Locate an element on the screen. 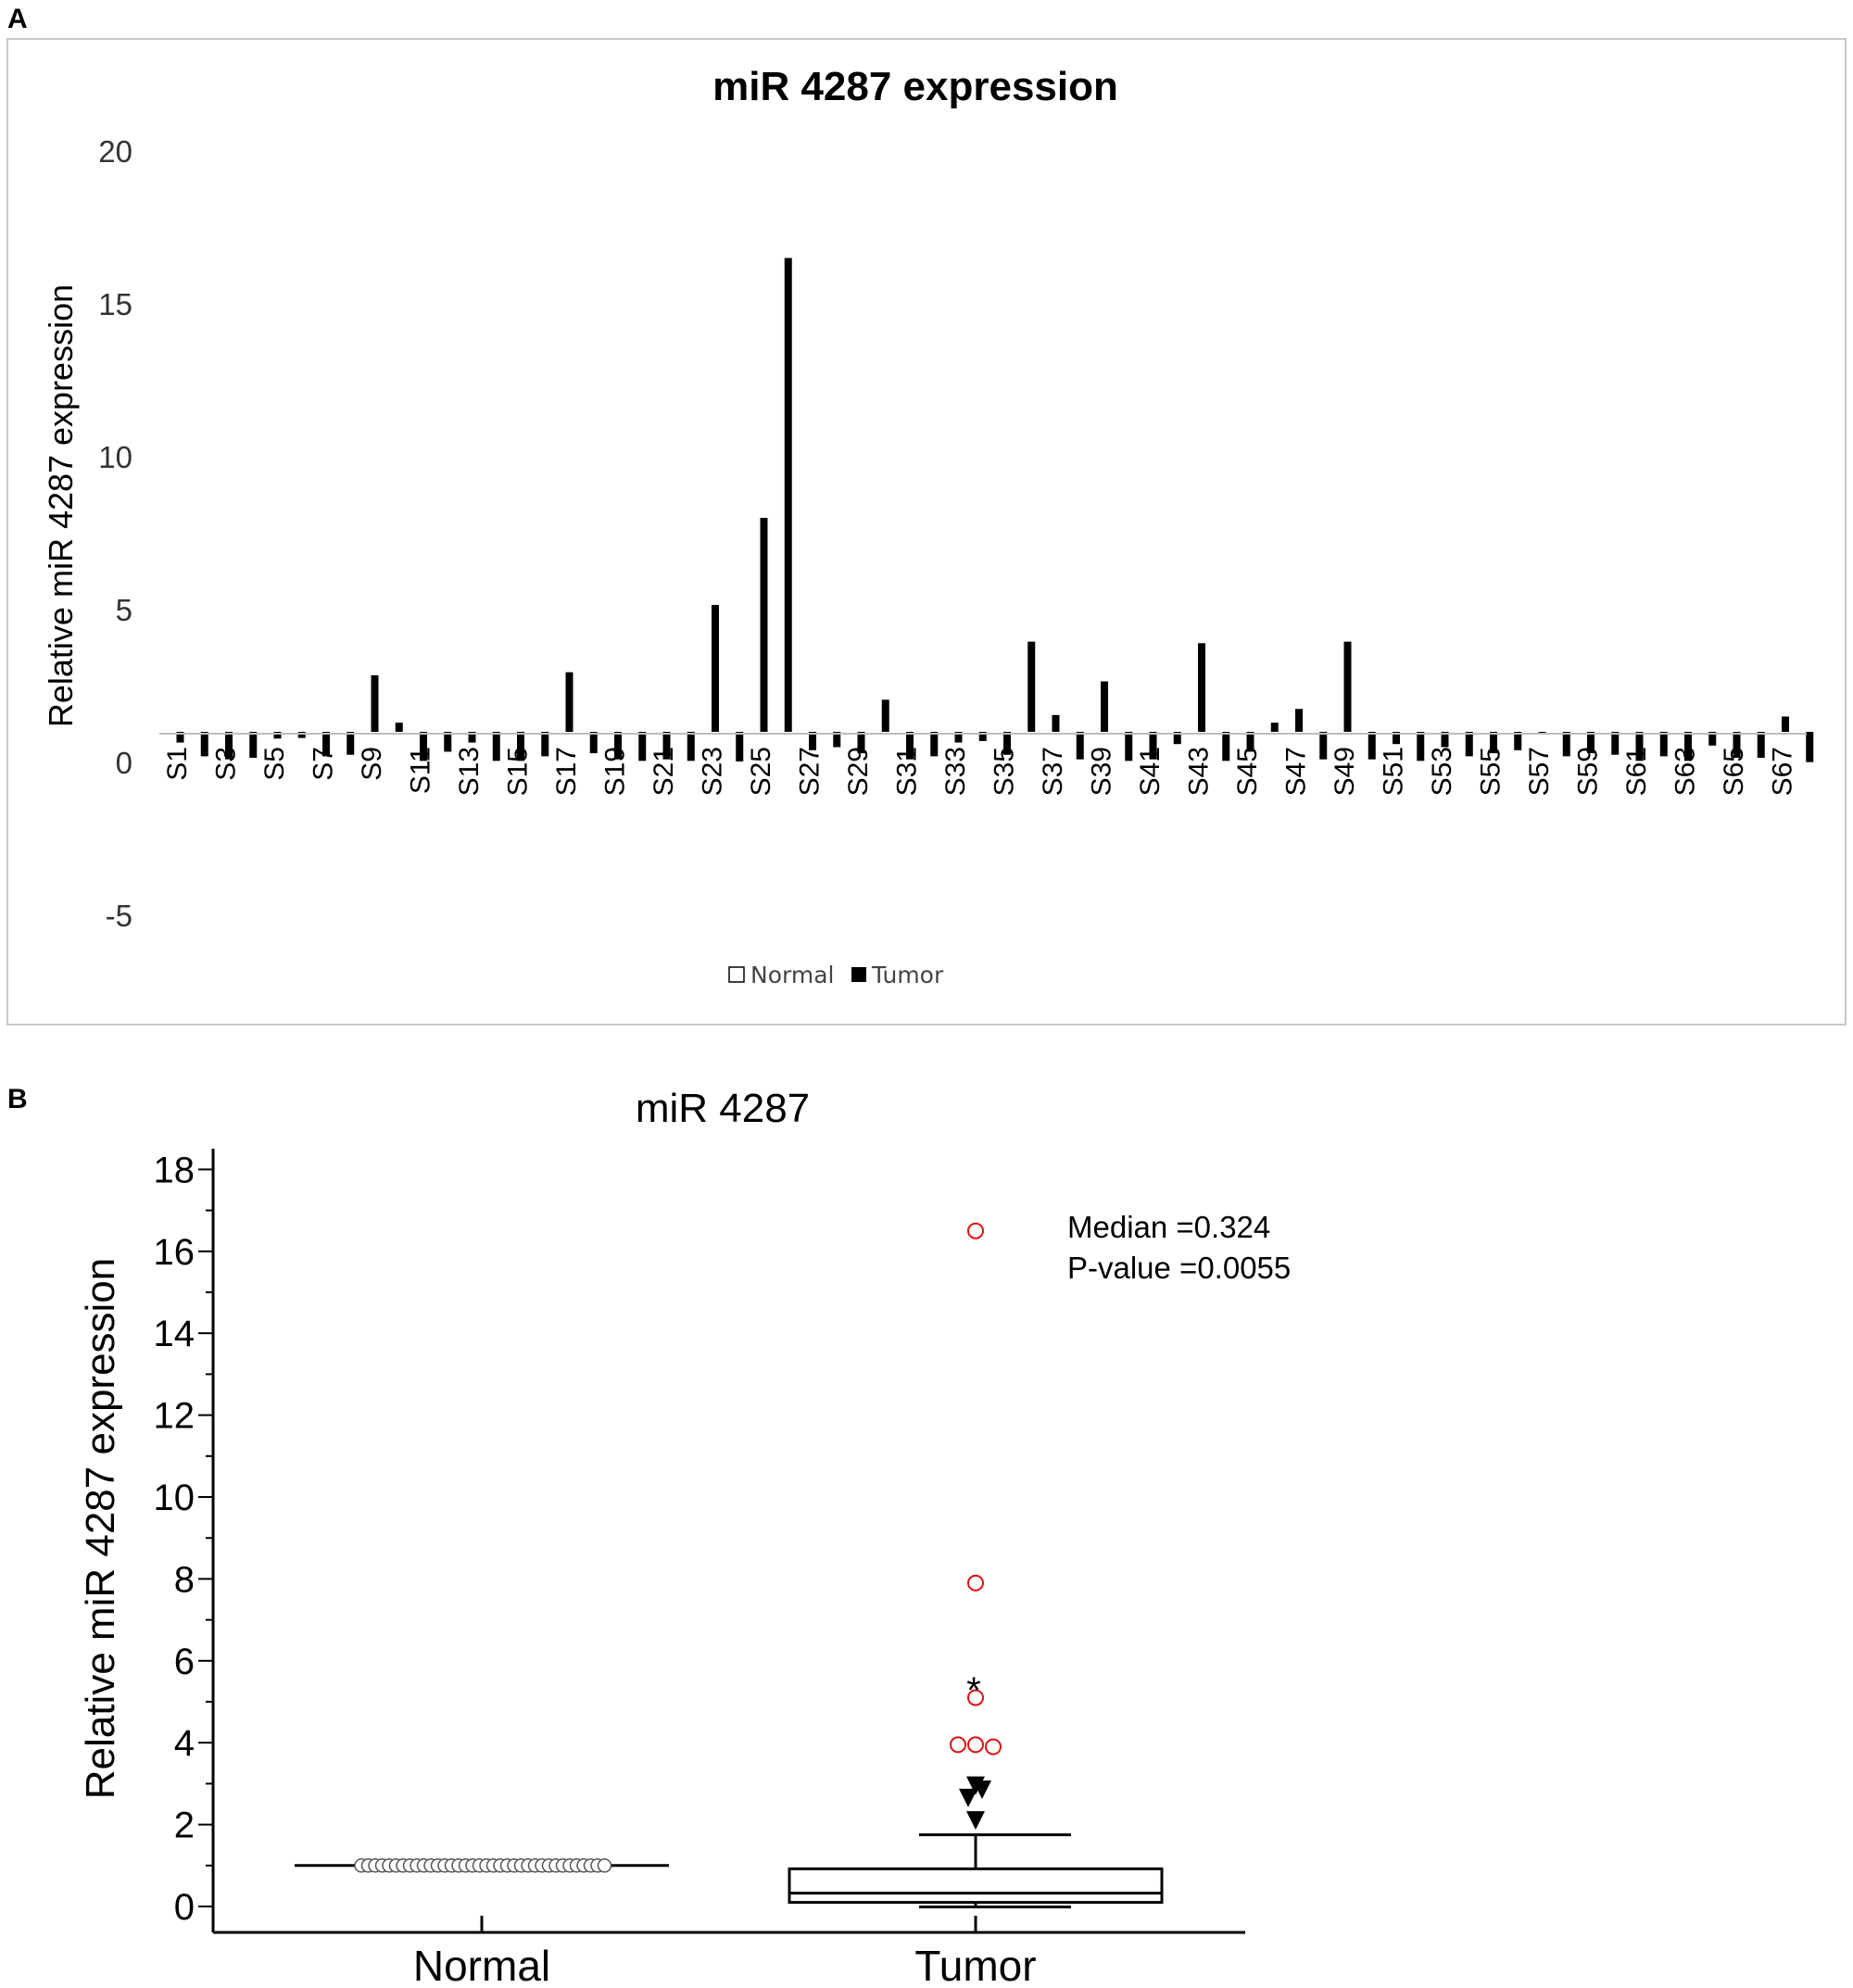  x-tick-label: S9 is located at coordinates (372, 764).